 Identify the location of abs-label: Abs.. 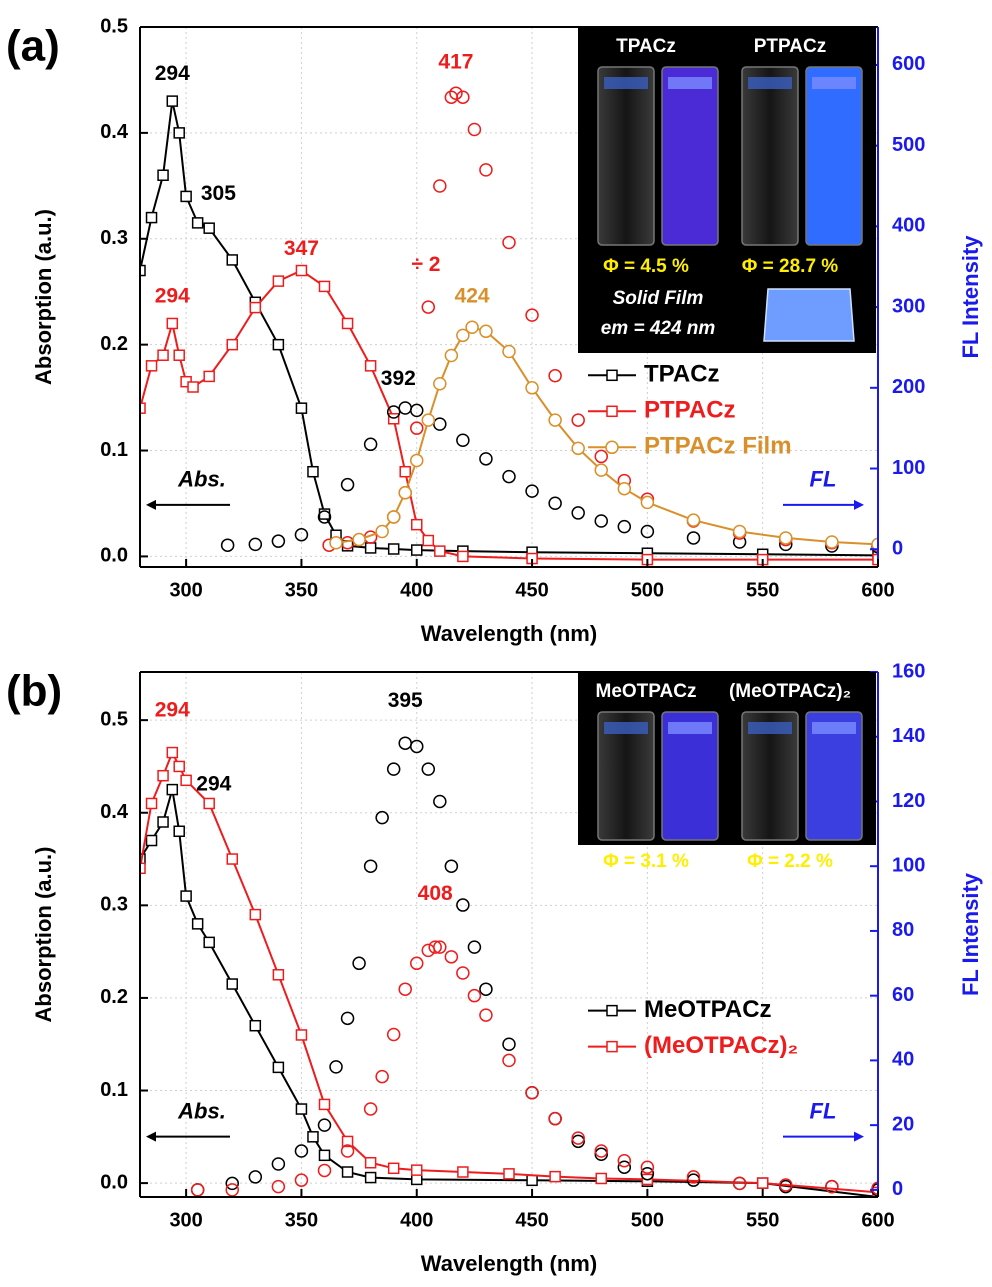
(201, 1110).